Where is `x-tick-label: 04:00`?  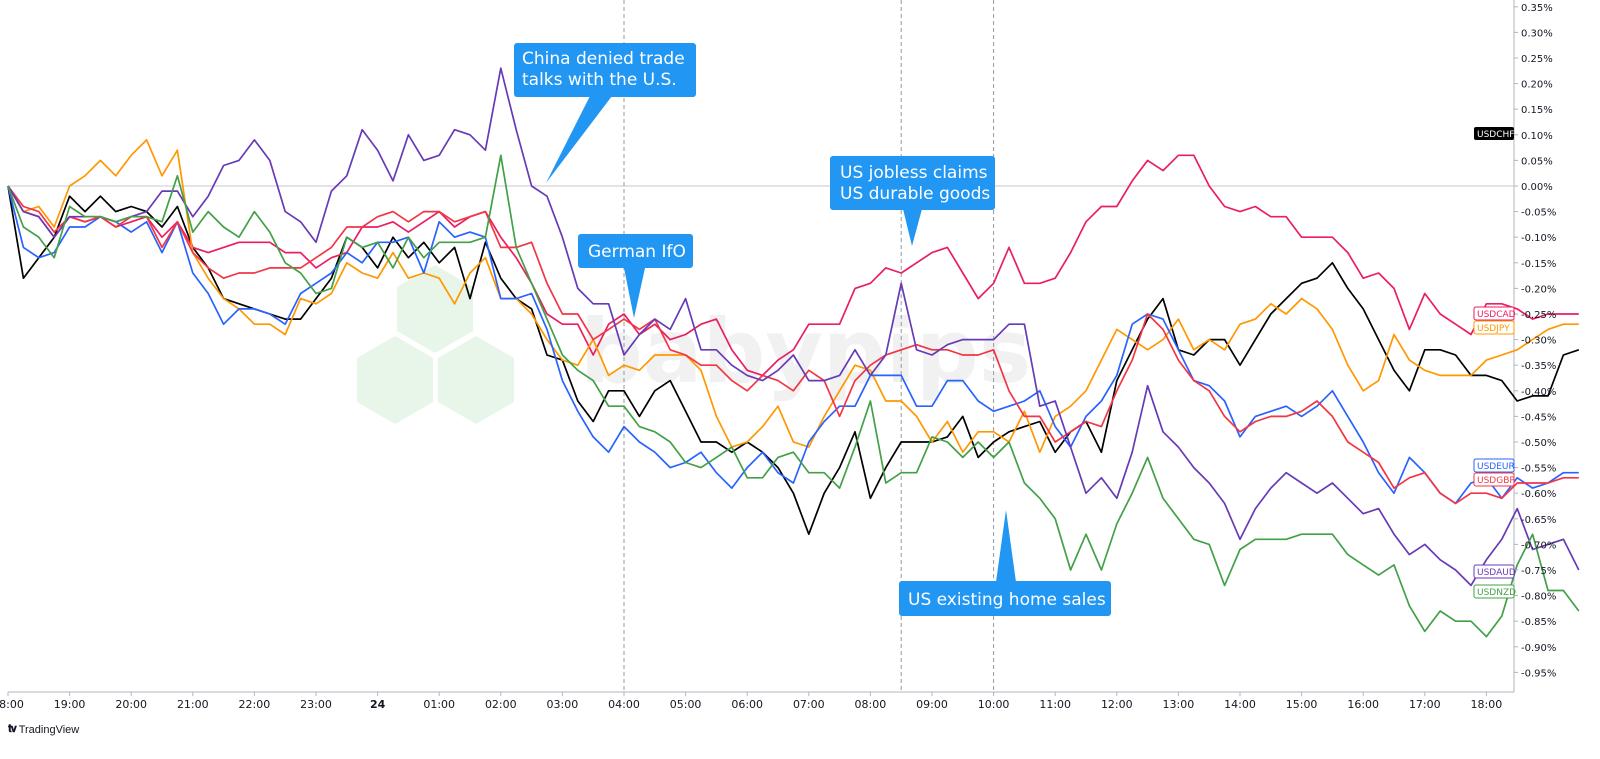
x-tick-label: 04:00 is located at coordinates (624, 704).